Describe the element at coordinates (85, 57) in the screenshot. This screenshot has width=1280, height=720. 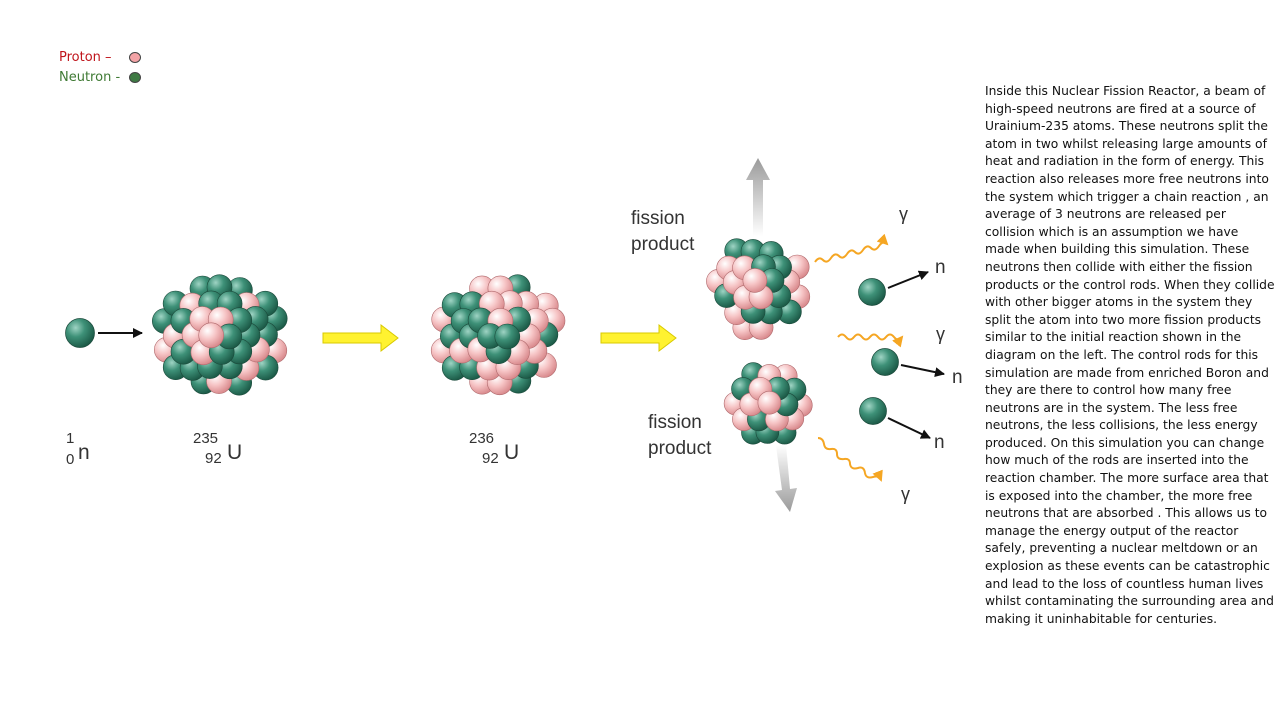
I see `proton-label: Proton –` at that location.